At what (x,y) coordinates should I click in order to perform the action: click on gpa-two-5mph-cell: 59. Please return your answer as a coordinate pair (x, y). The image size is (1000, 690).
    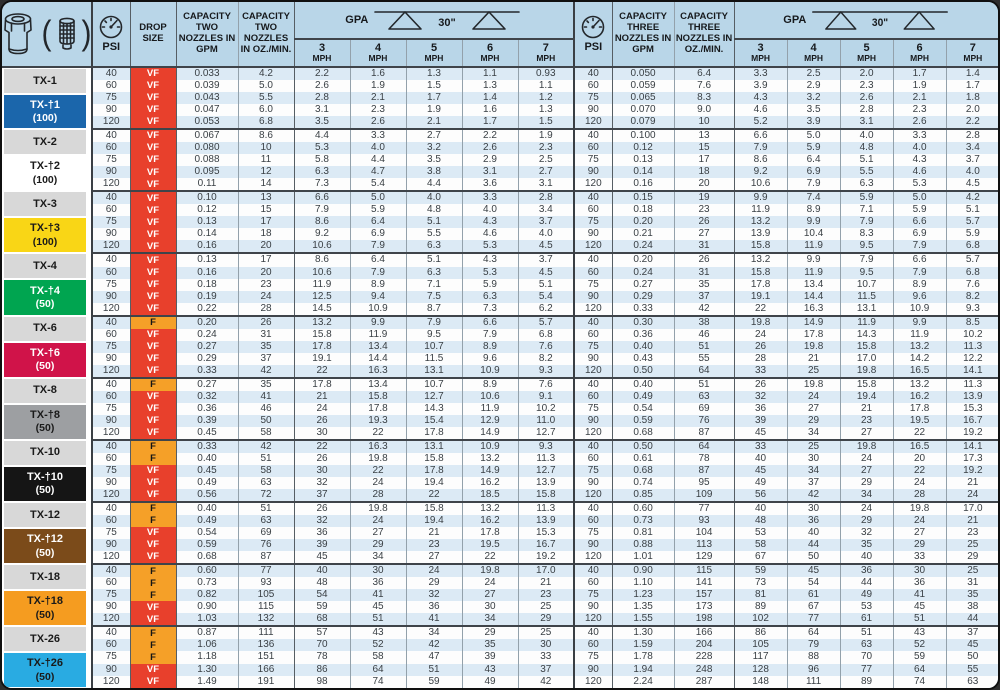
    Looking at the image, I should click on (433, 681).